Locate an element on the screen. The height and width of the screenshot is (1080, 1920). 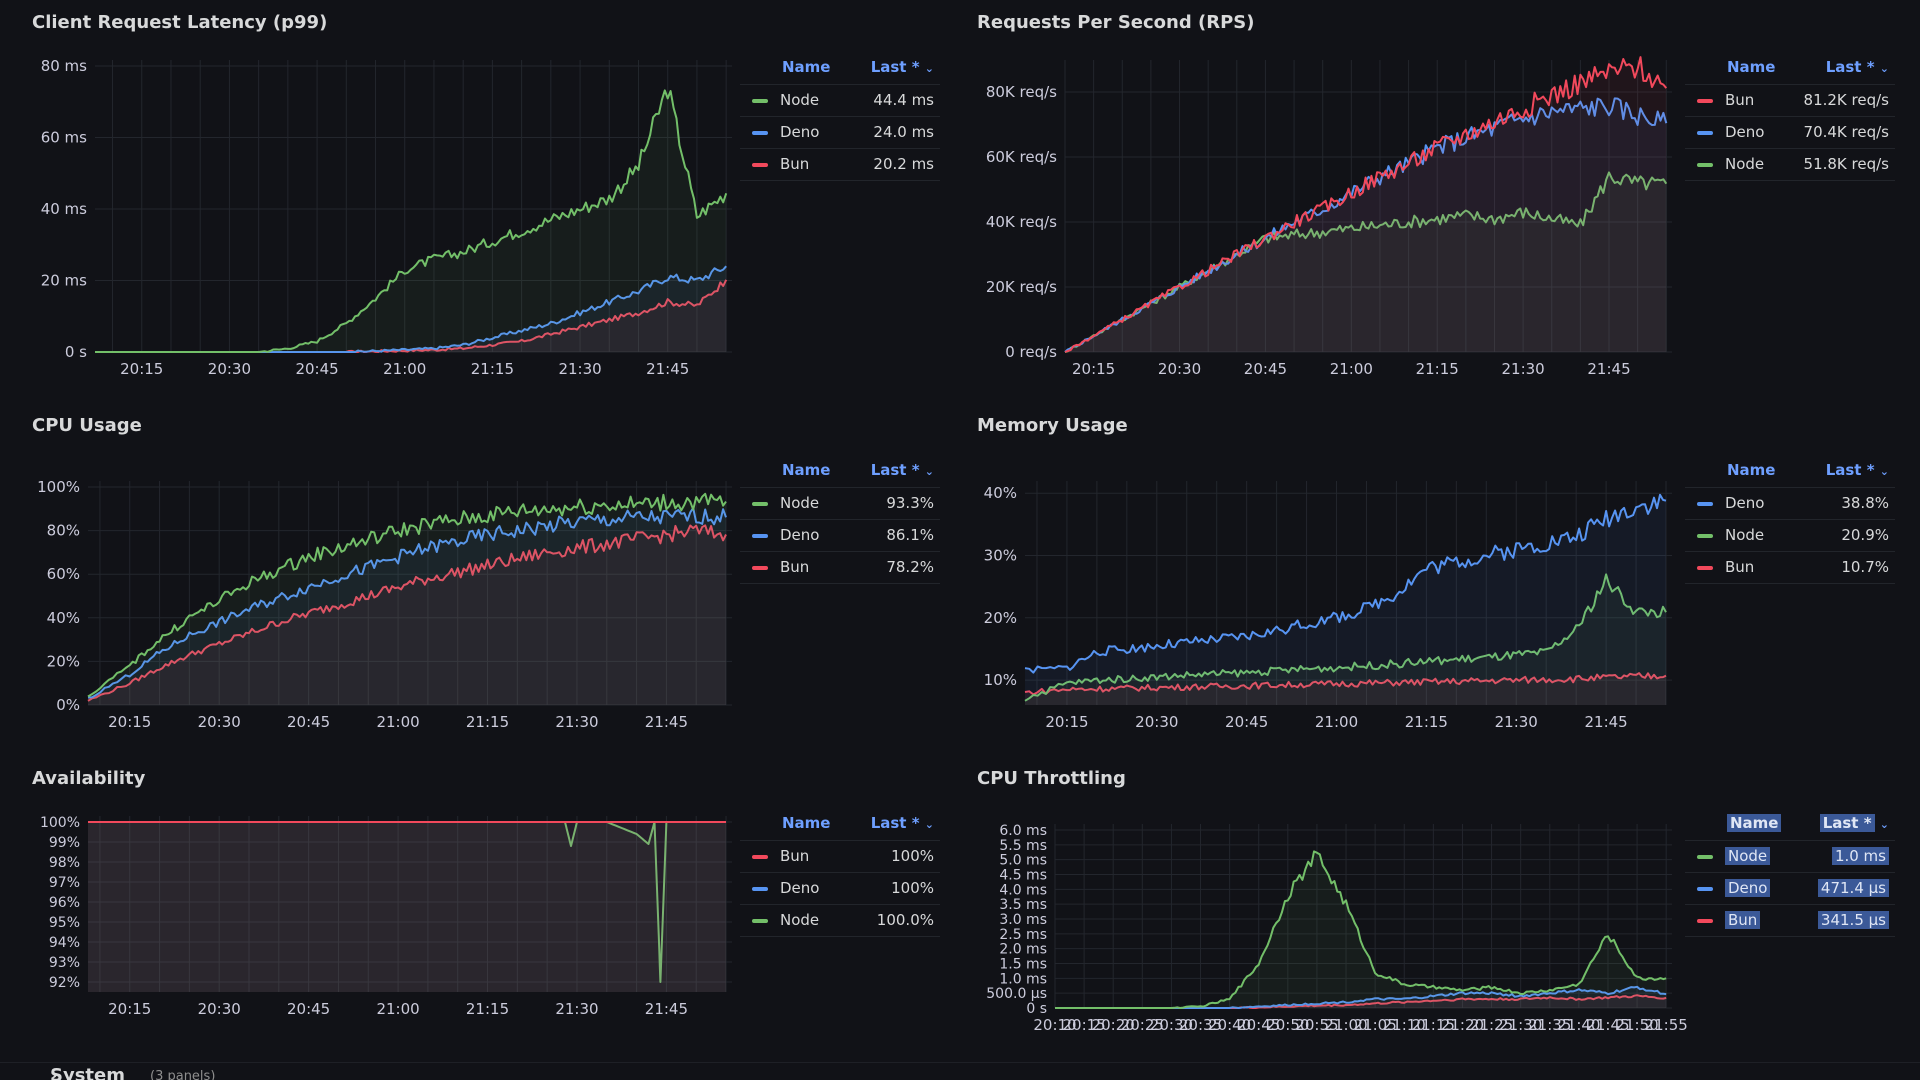
x-tick-label: 21:10 is located at coordinates (1404, 1025).